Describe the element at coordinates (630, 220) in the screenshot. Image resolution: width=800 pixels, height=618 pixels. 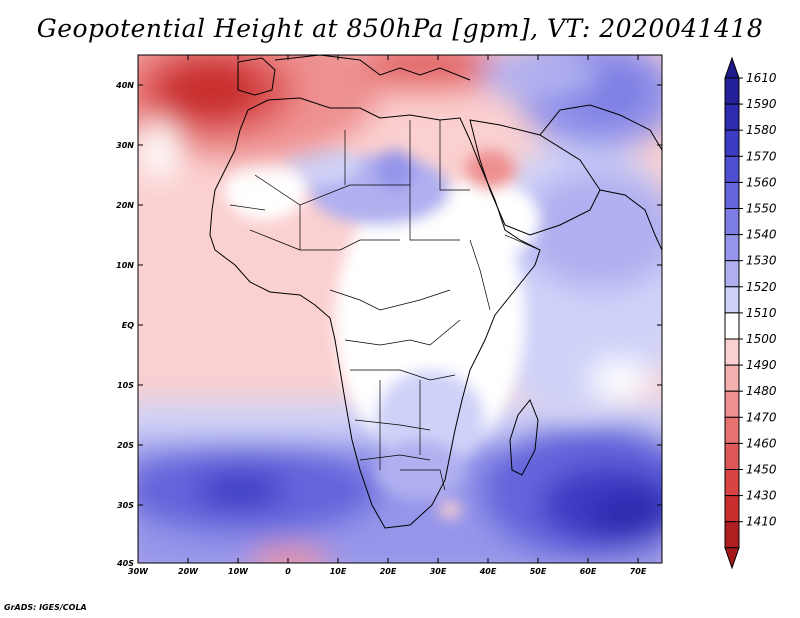
I see `india-coast` at that location.